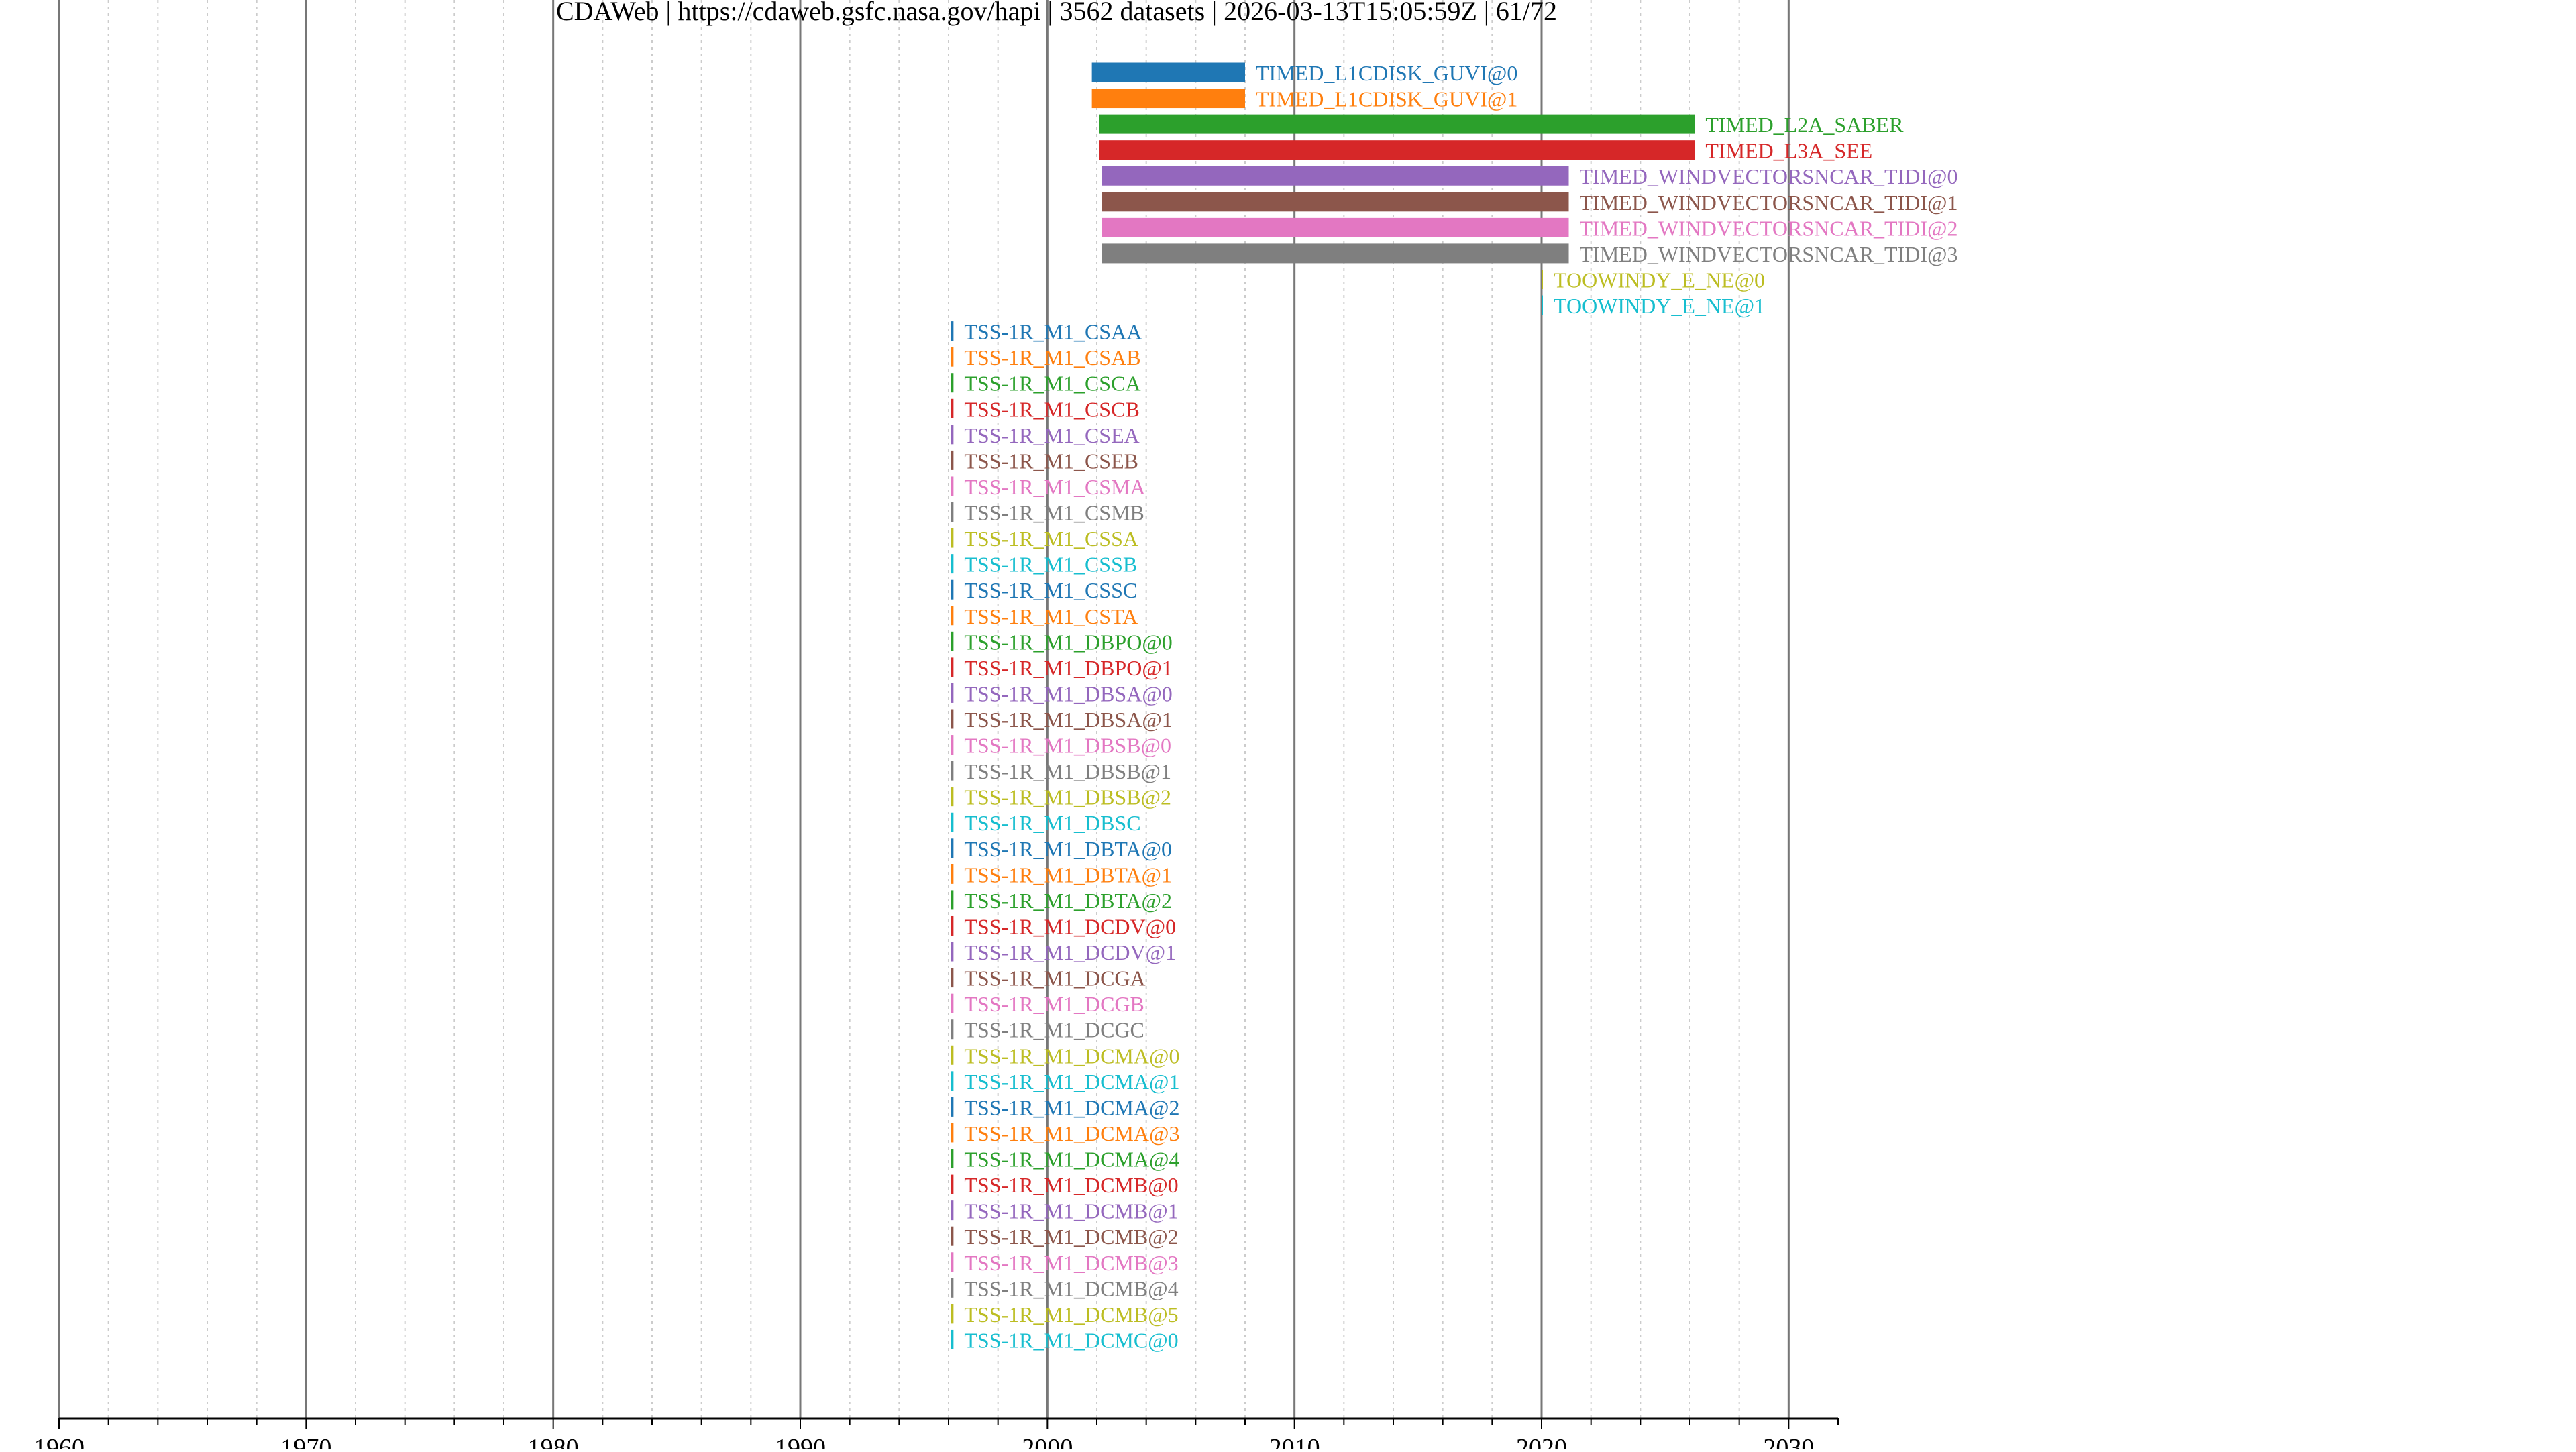 This screenshot has height=1452, width=2576. What do you see at coordinates (1071, 1056) in the screenshot?
I see `bar-label: TSS-1R_M1_DCMA@0` at bounding box center [1071, 1056].